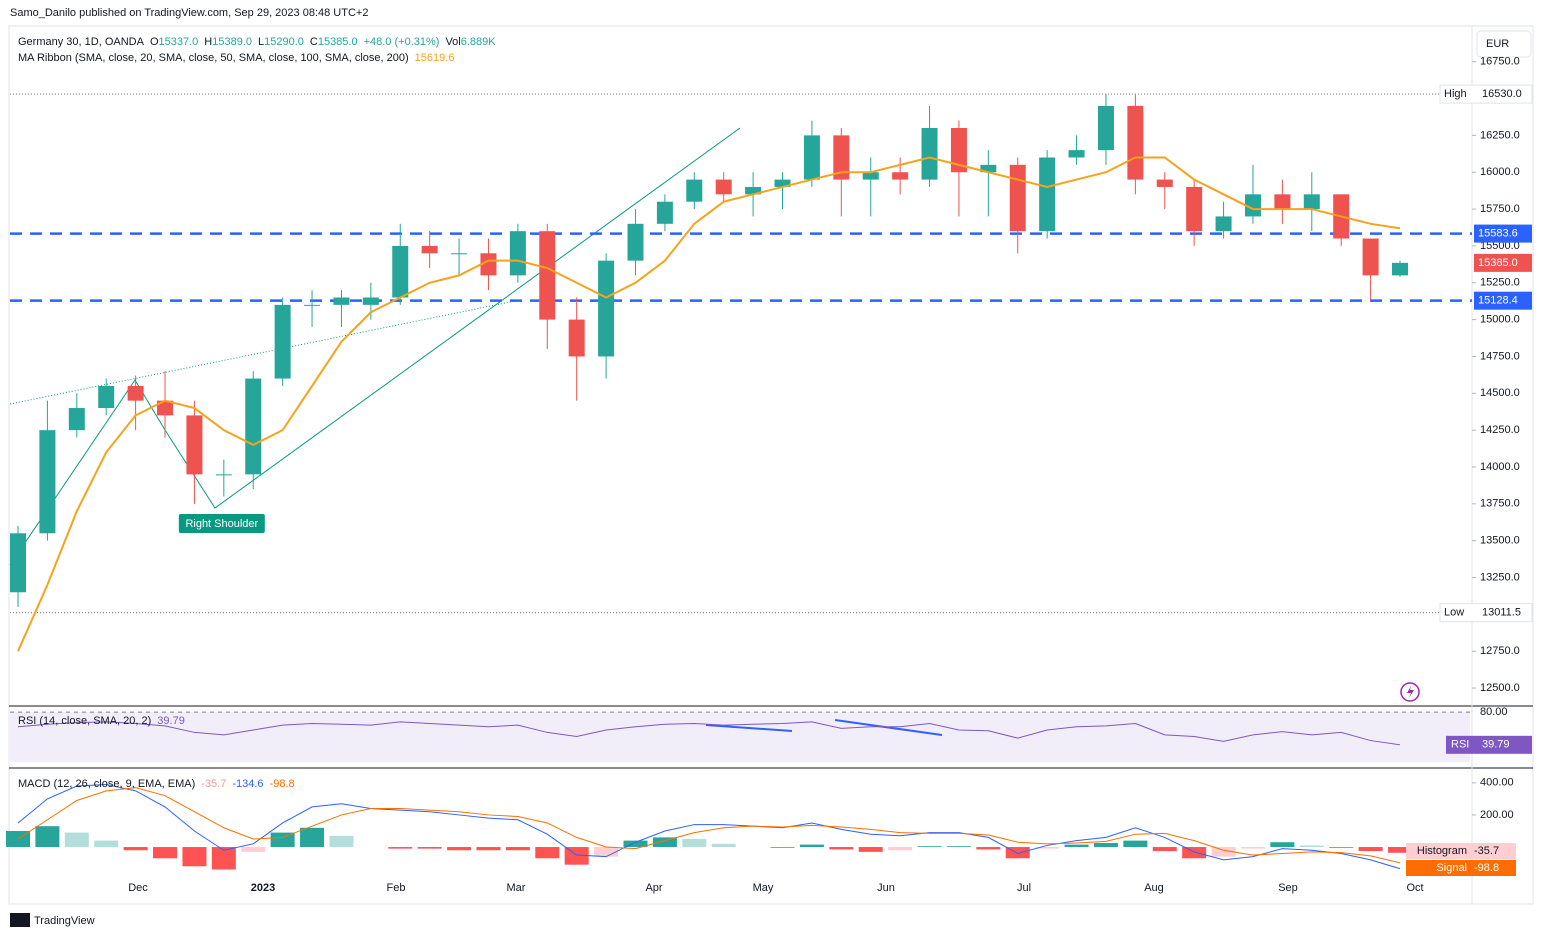 This screenshot has height=944, width=1543. I want to click on rsi-tag-value: 39.79, so click(1496, 745).